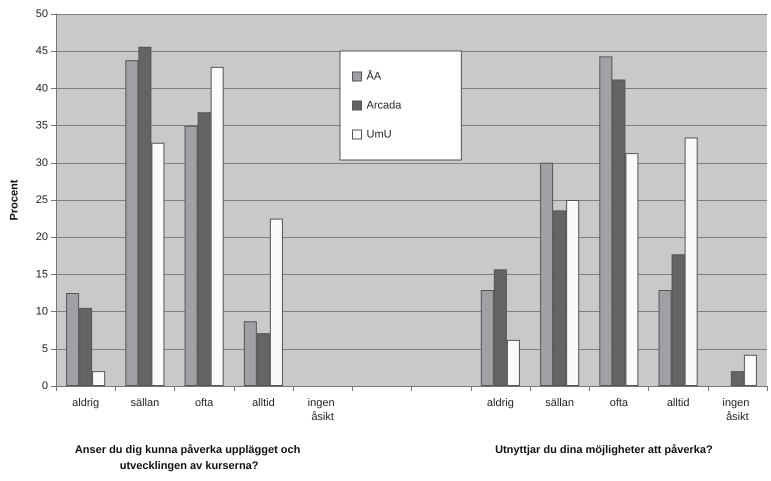 The width and height of the screenshot is (771, 481). I want to click on y-tick-label: 35, so click(42, 126).